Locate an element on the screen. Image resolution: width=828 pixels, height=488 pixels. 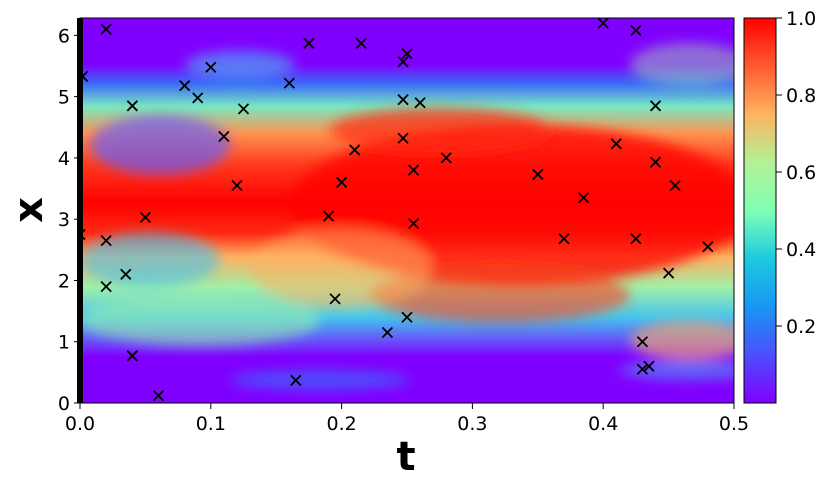
colorbar: 0.2 0.4 0.6 0.8 1.0 is located at coordinates (779, 206).